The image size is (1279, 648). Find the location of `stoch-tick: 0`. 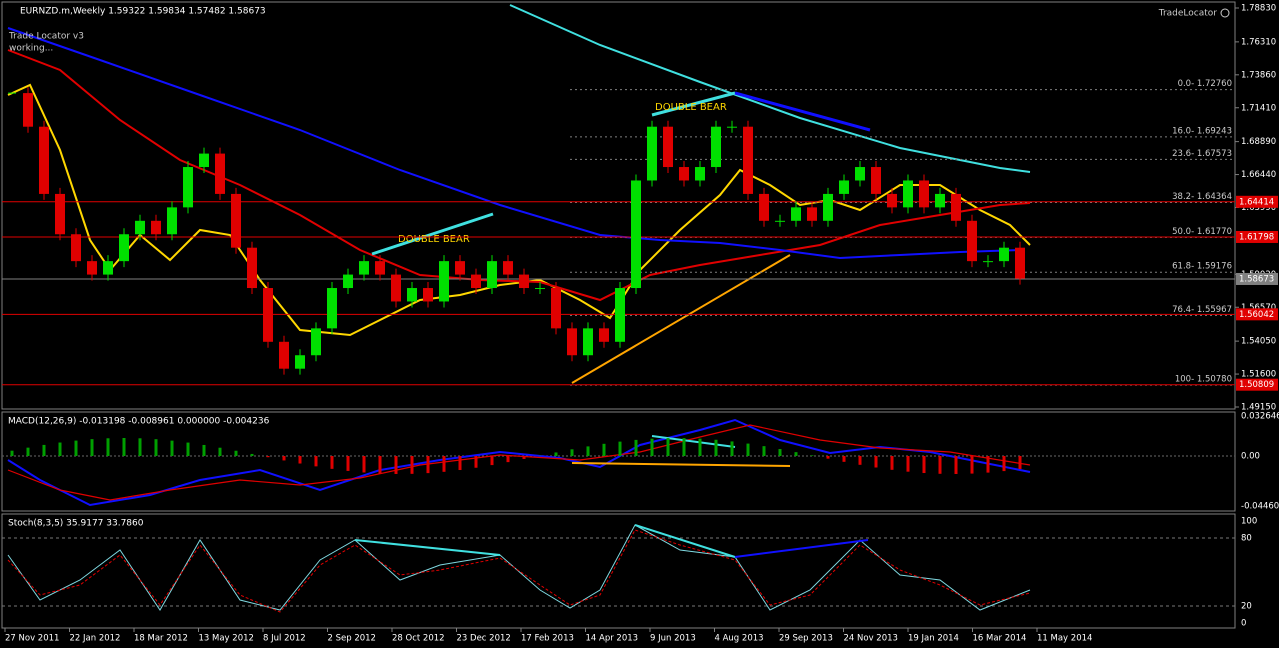

stoch-tick: 0 is located at coordinates (1243, 624).